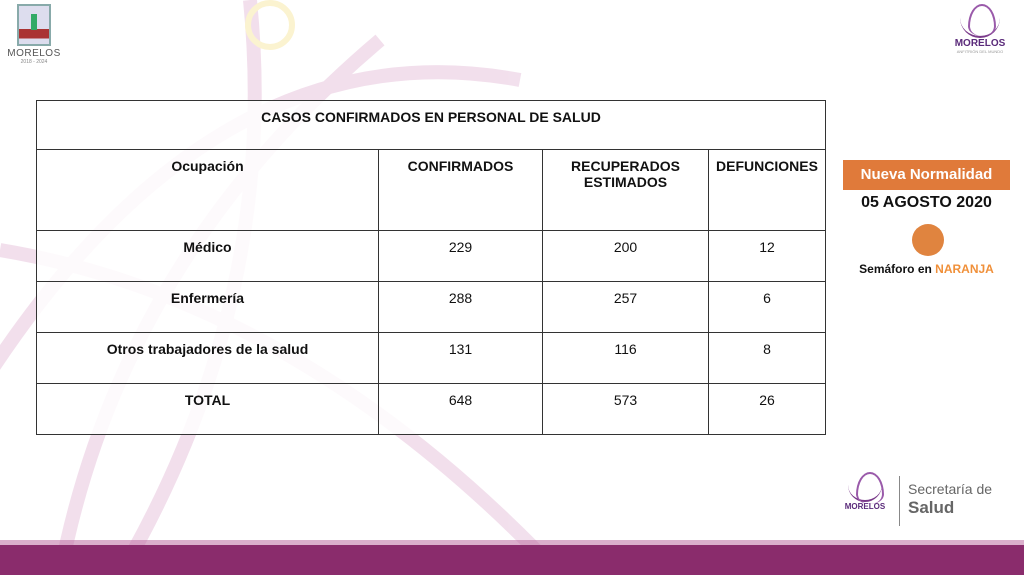 Image resolution: width=1024 pixels, height=575 pixels. Describe the element at coordinates (767, 358) in the screenshot. I see `cell: 8` at that location.